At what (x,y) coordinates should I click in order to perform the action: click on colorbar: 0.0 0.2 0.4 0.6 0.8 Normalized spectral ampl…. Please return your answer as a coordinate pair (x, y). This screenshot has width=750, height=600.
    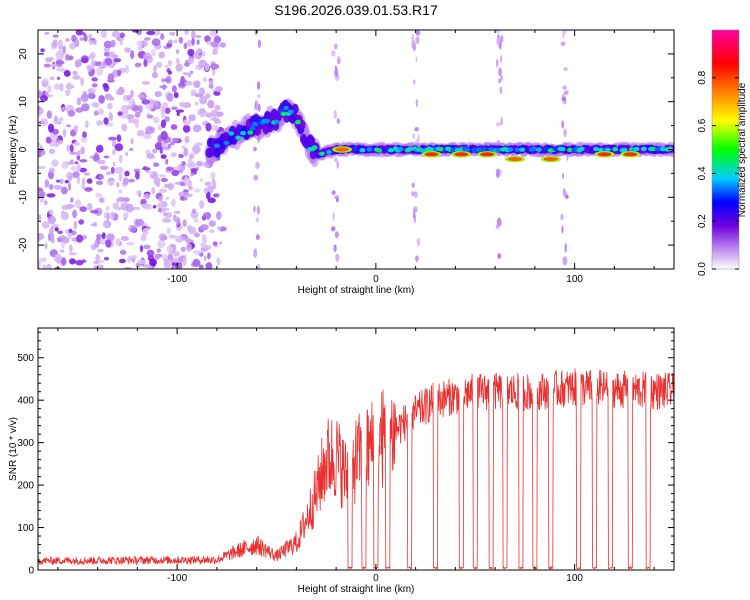
    Looking at the image, I should click on (722, 152).